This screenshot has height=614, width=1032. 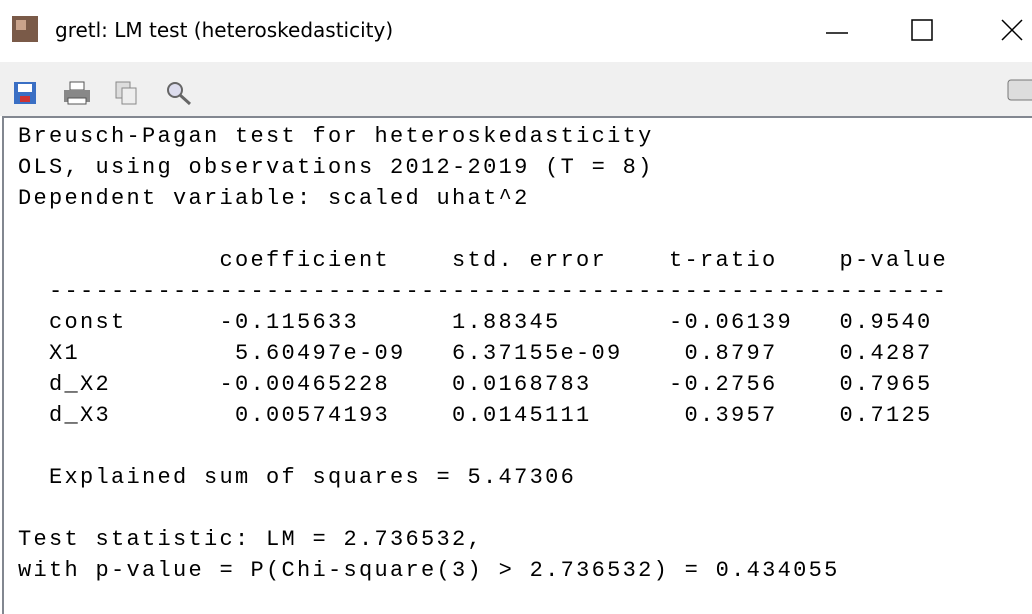 I want to click on maximize-button, so click(x=922, y=30).